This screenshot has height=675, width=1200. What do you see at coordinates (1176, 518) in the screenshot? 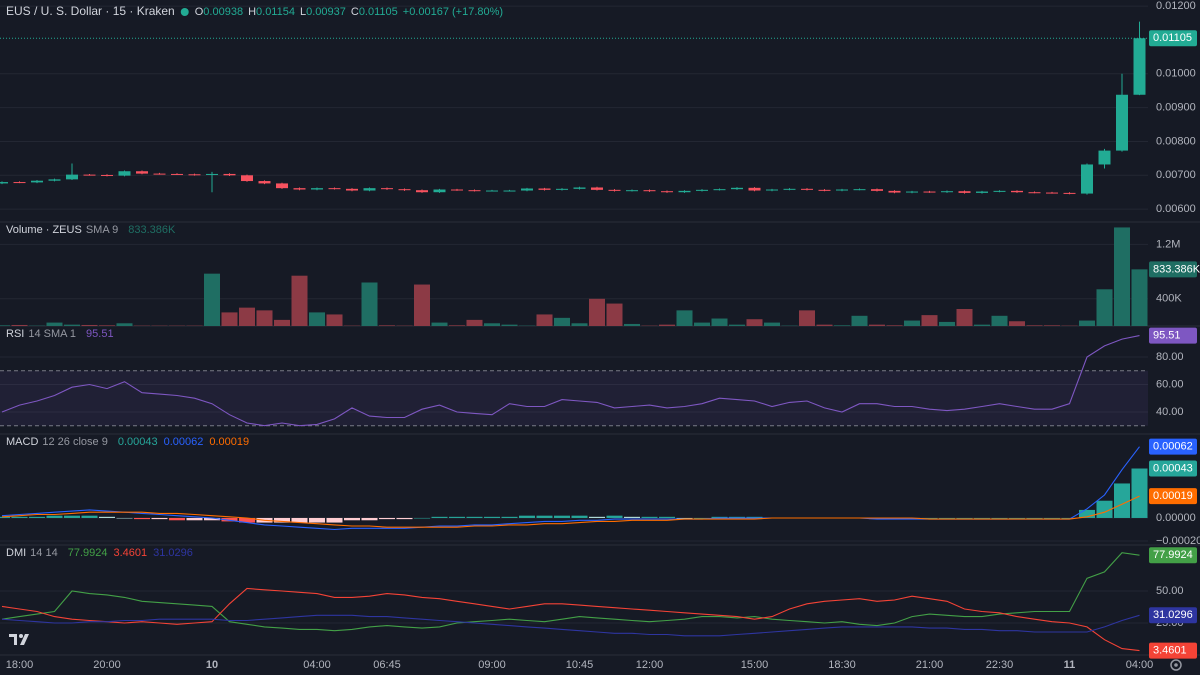
I see `y-tick-label: 0.00000` at bounding box center [1176, 518].